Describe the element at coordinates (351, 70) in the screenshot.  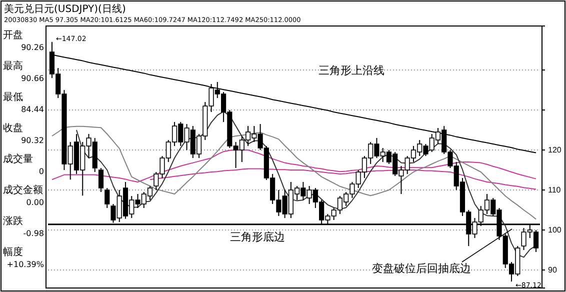
I see `annotation: 三角形上沿线` at that location.